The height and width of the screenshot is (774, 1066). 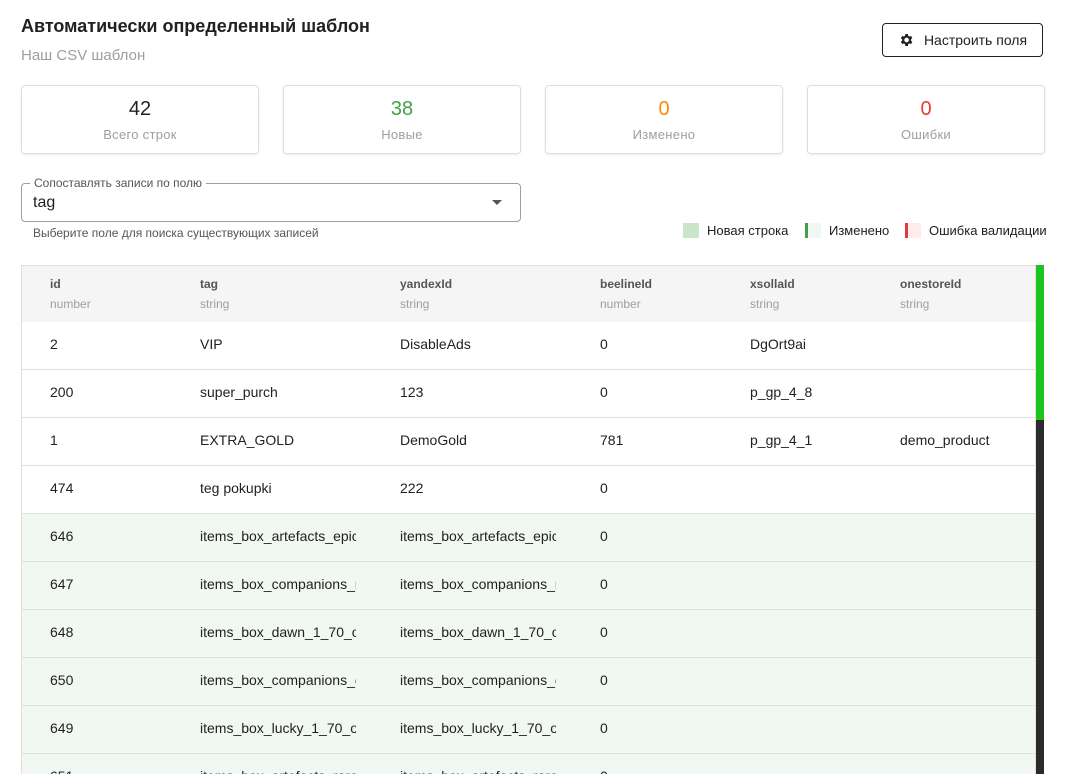 I want to click on table-cell: VIP, so click(x=211, y=344).